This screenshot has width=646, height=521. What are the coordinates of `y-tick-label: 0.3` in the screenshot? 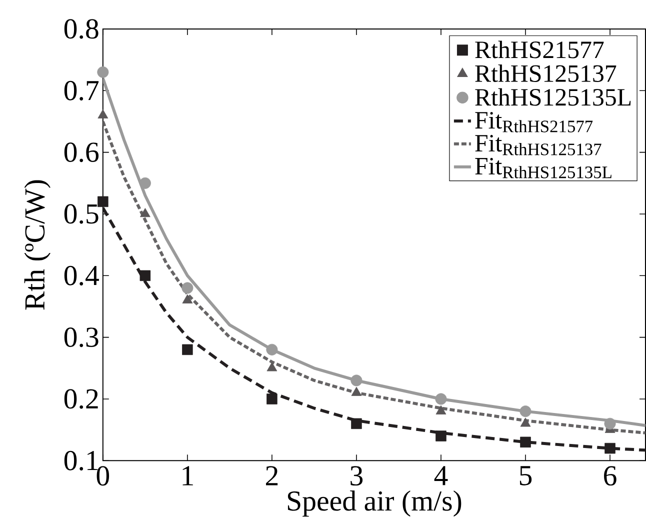 It's located at (81, 338).